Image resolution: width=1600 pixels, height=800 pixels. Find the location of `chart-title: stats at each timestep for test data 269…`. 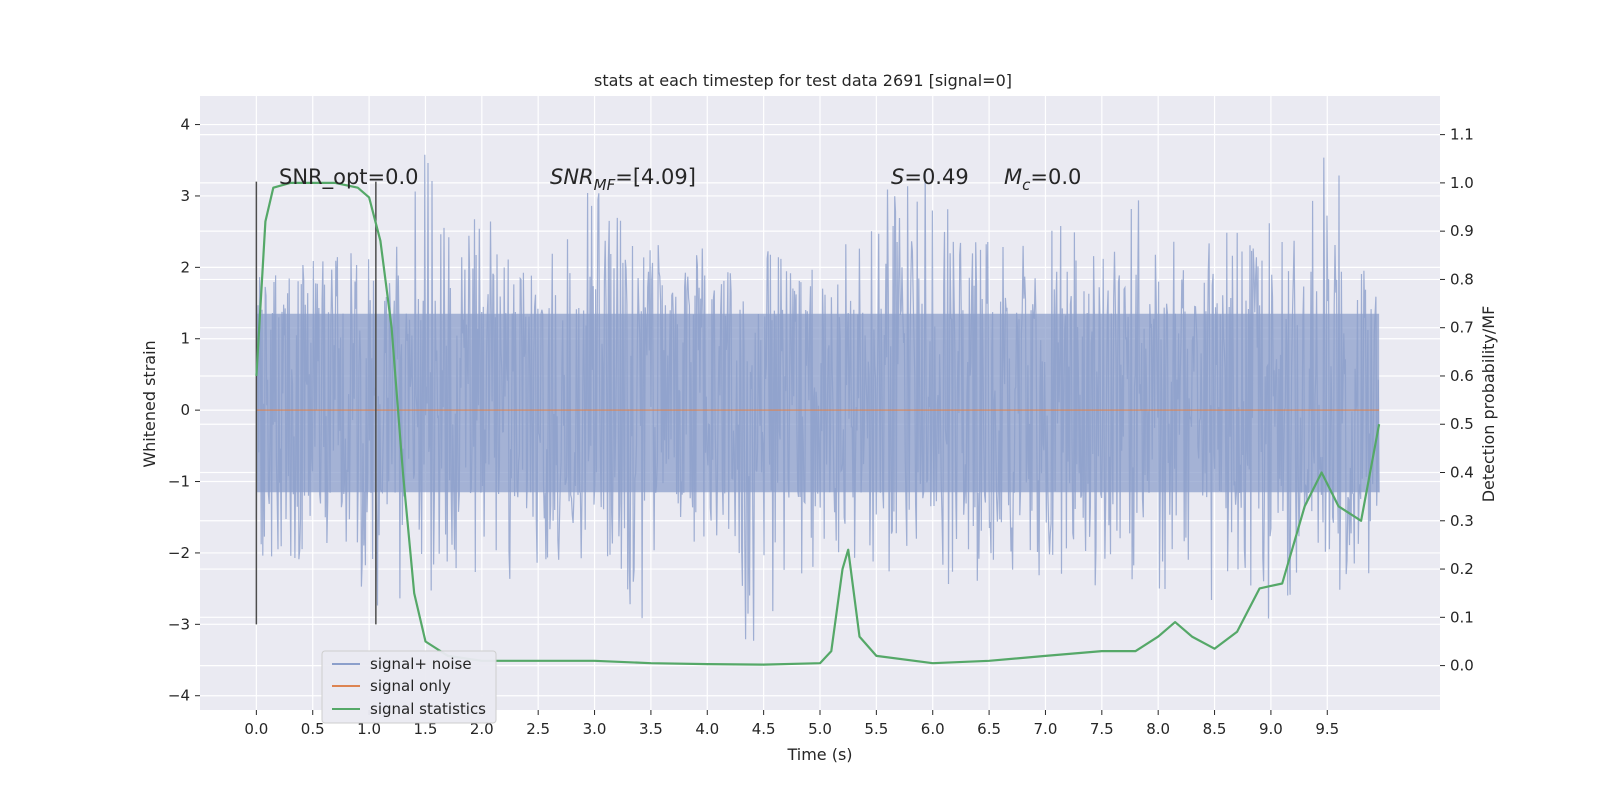

chart-title: stats at each timestep for test data 269… is located at coordinates (803, 80).